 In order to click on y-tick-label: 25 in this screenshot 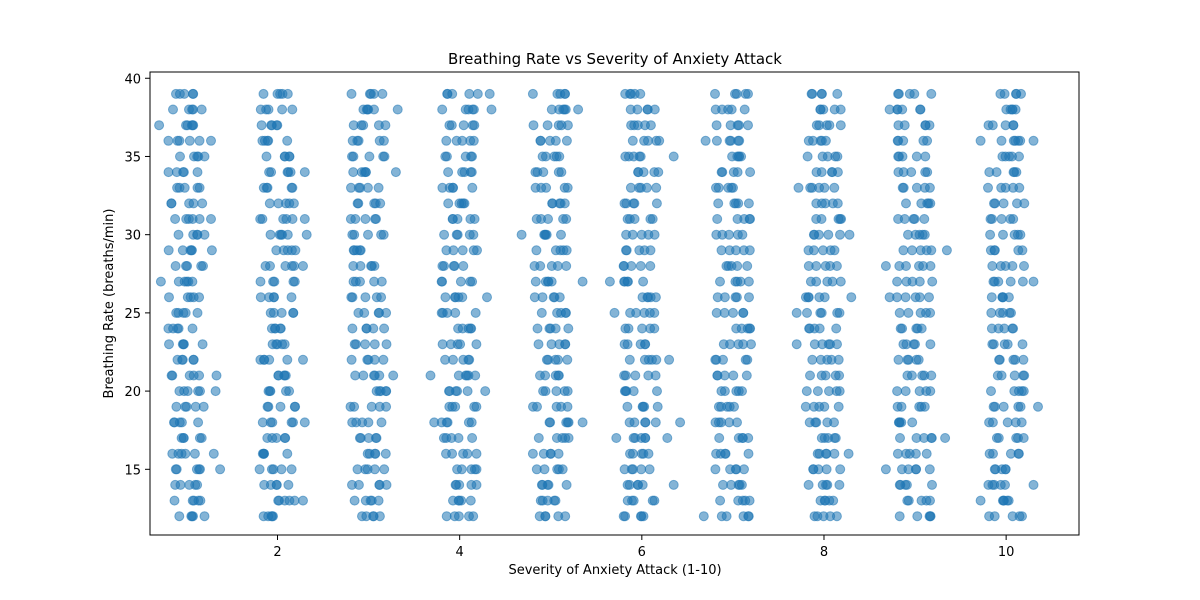, I will do `click(132, 314)`.